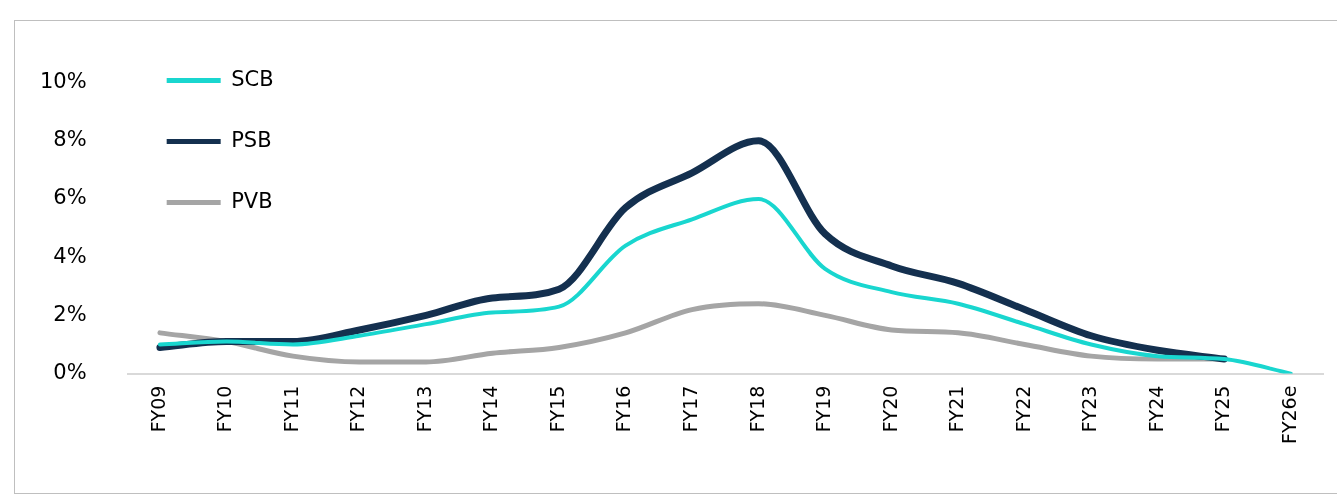 The height and width of the screenshot is (499, 1338). What do you see at coordinates (290, 409) in the screenshot?
I see `x-tick-label: FY11` at bounding box center [290, 409].